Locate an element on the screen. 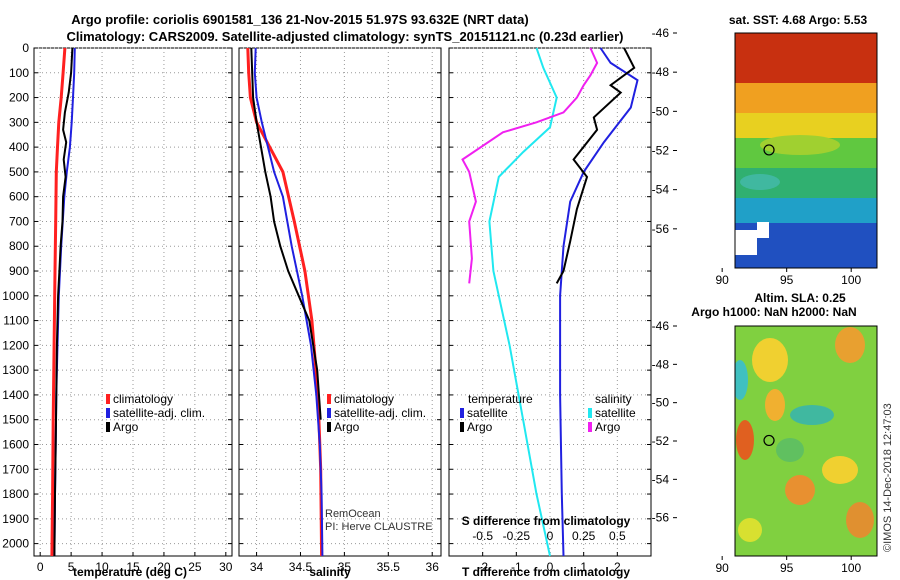 This screenshot has width=900, height=580. sst-map-title: sat. SST: 4.68 Argo: 5.53 is located at coordinates (798, 20).